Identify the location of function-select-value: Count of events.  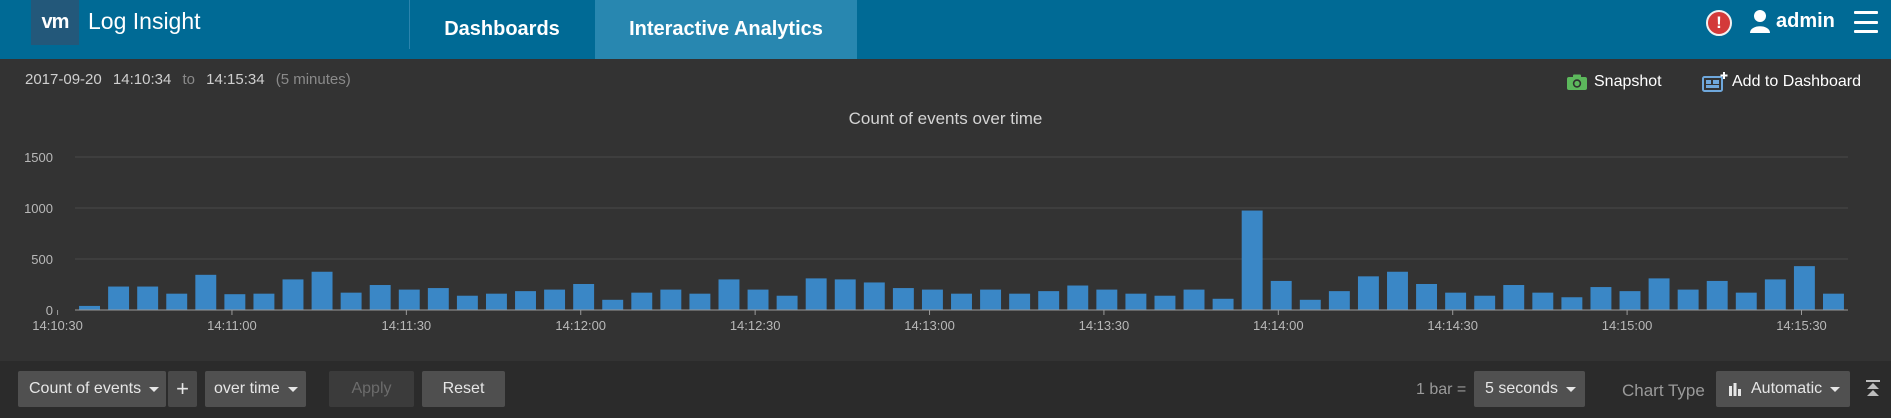
(85, 388).